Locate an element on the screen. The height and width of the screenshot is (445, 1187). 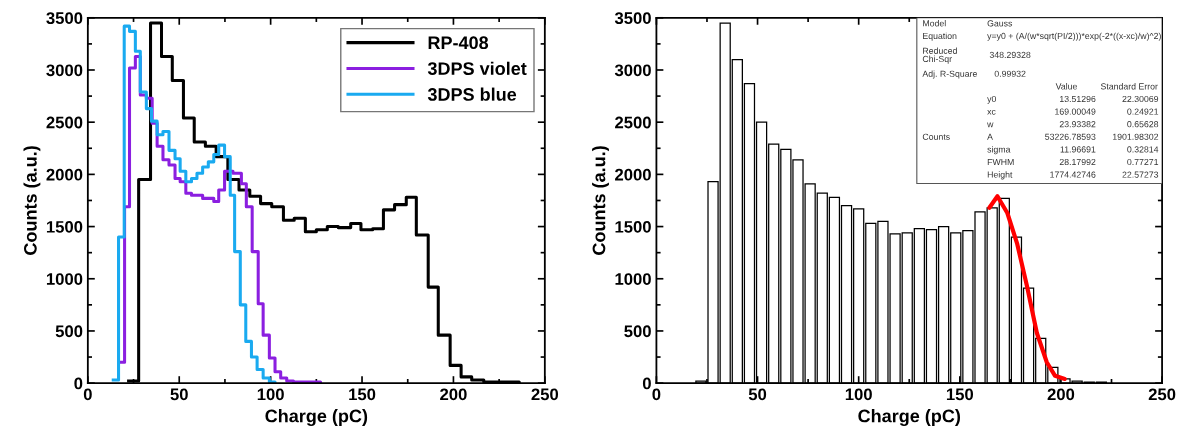
annotation: Standard Error is located at coordinates (1129, 86).